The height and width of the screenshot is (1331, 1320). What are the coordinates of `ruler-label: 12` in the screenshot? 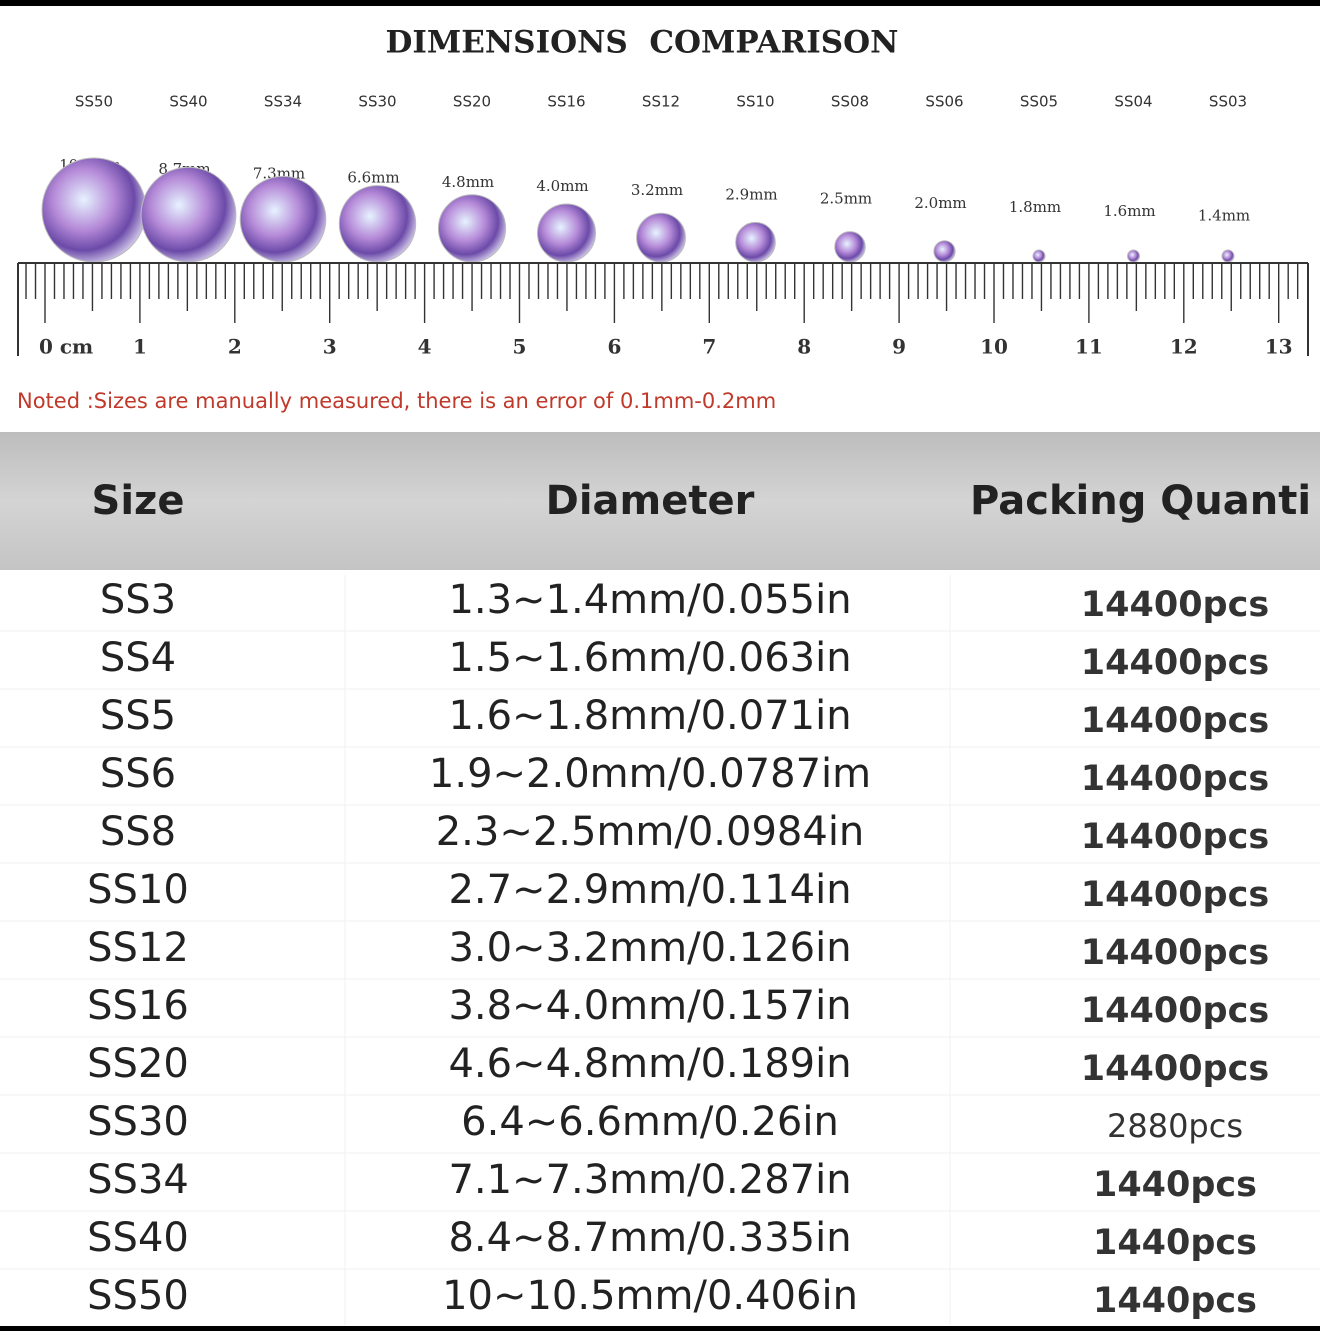 It's located at (1184, 347).